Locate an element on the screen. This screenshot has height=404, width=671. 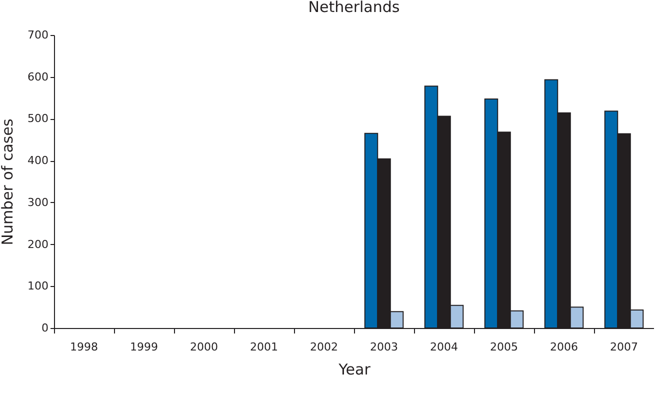
x-tick-label: 2006 is located at coordinates (564, 347).